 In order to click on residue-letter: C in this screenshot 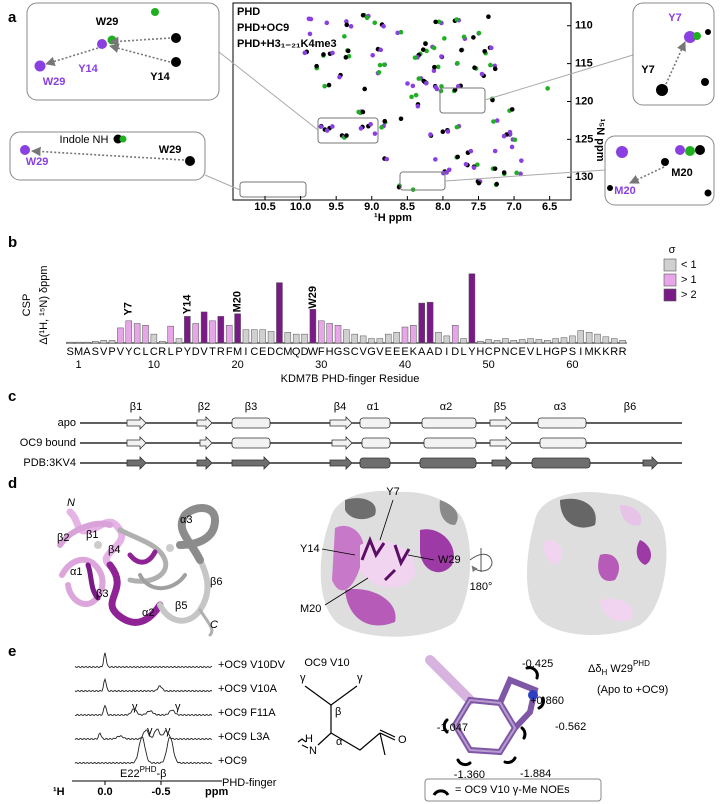, I will do `click(514, 352)`.